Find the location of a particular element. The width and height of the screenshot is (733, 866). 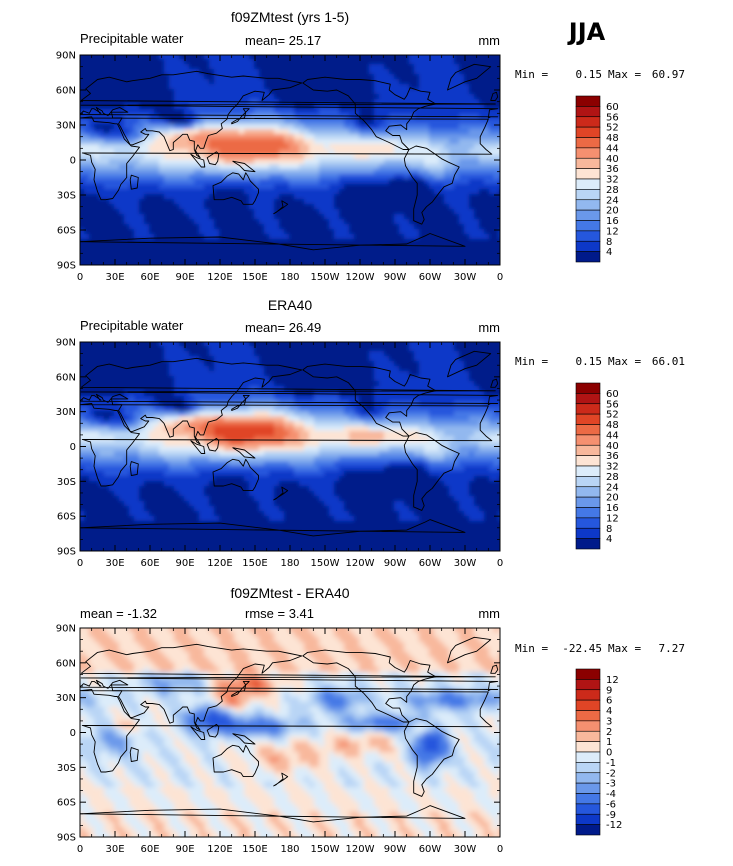

min-label: Min = is located at coordinates (531, 648).